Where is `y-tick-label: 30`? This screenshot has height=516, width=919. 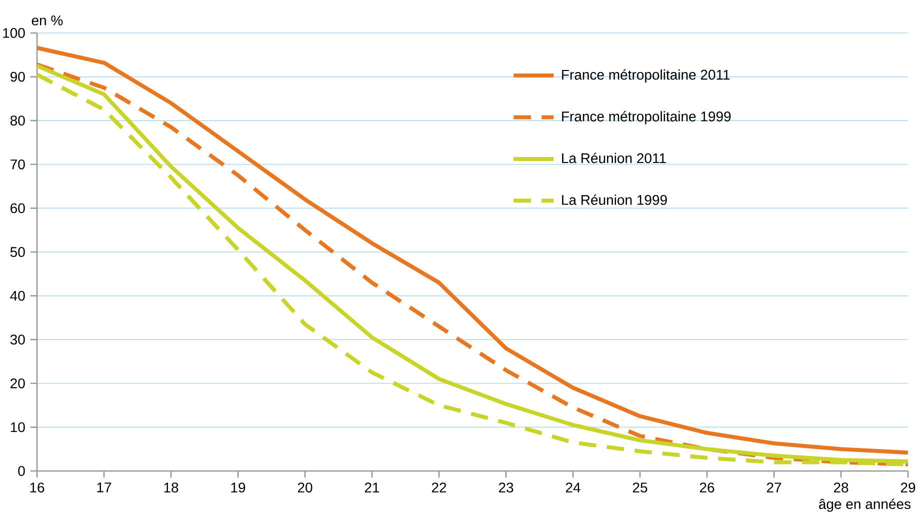
y-tick-label: 30 is located at coordinates (17, 339).